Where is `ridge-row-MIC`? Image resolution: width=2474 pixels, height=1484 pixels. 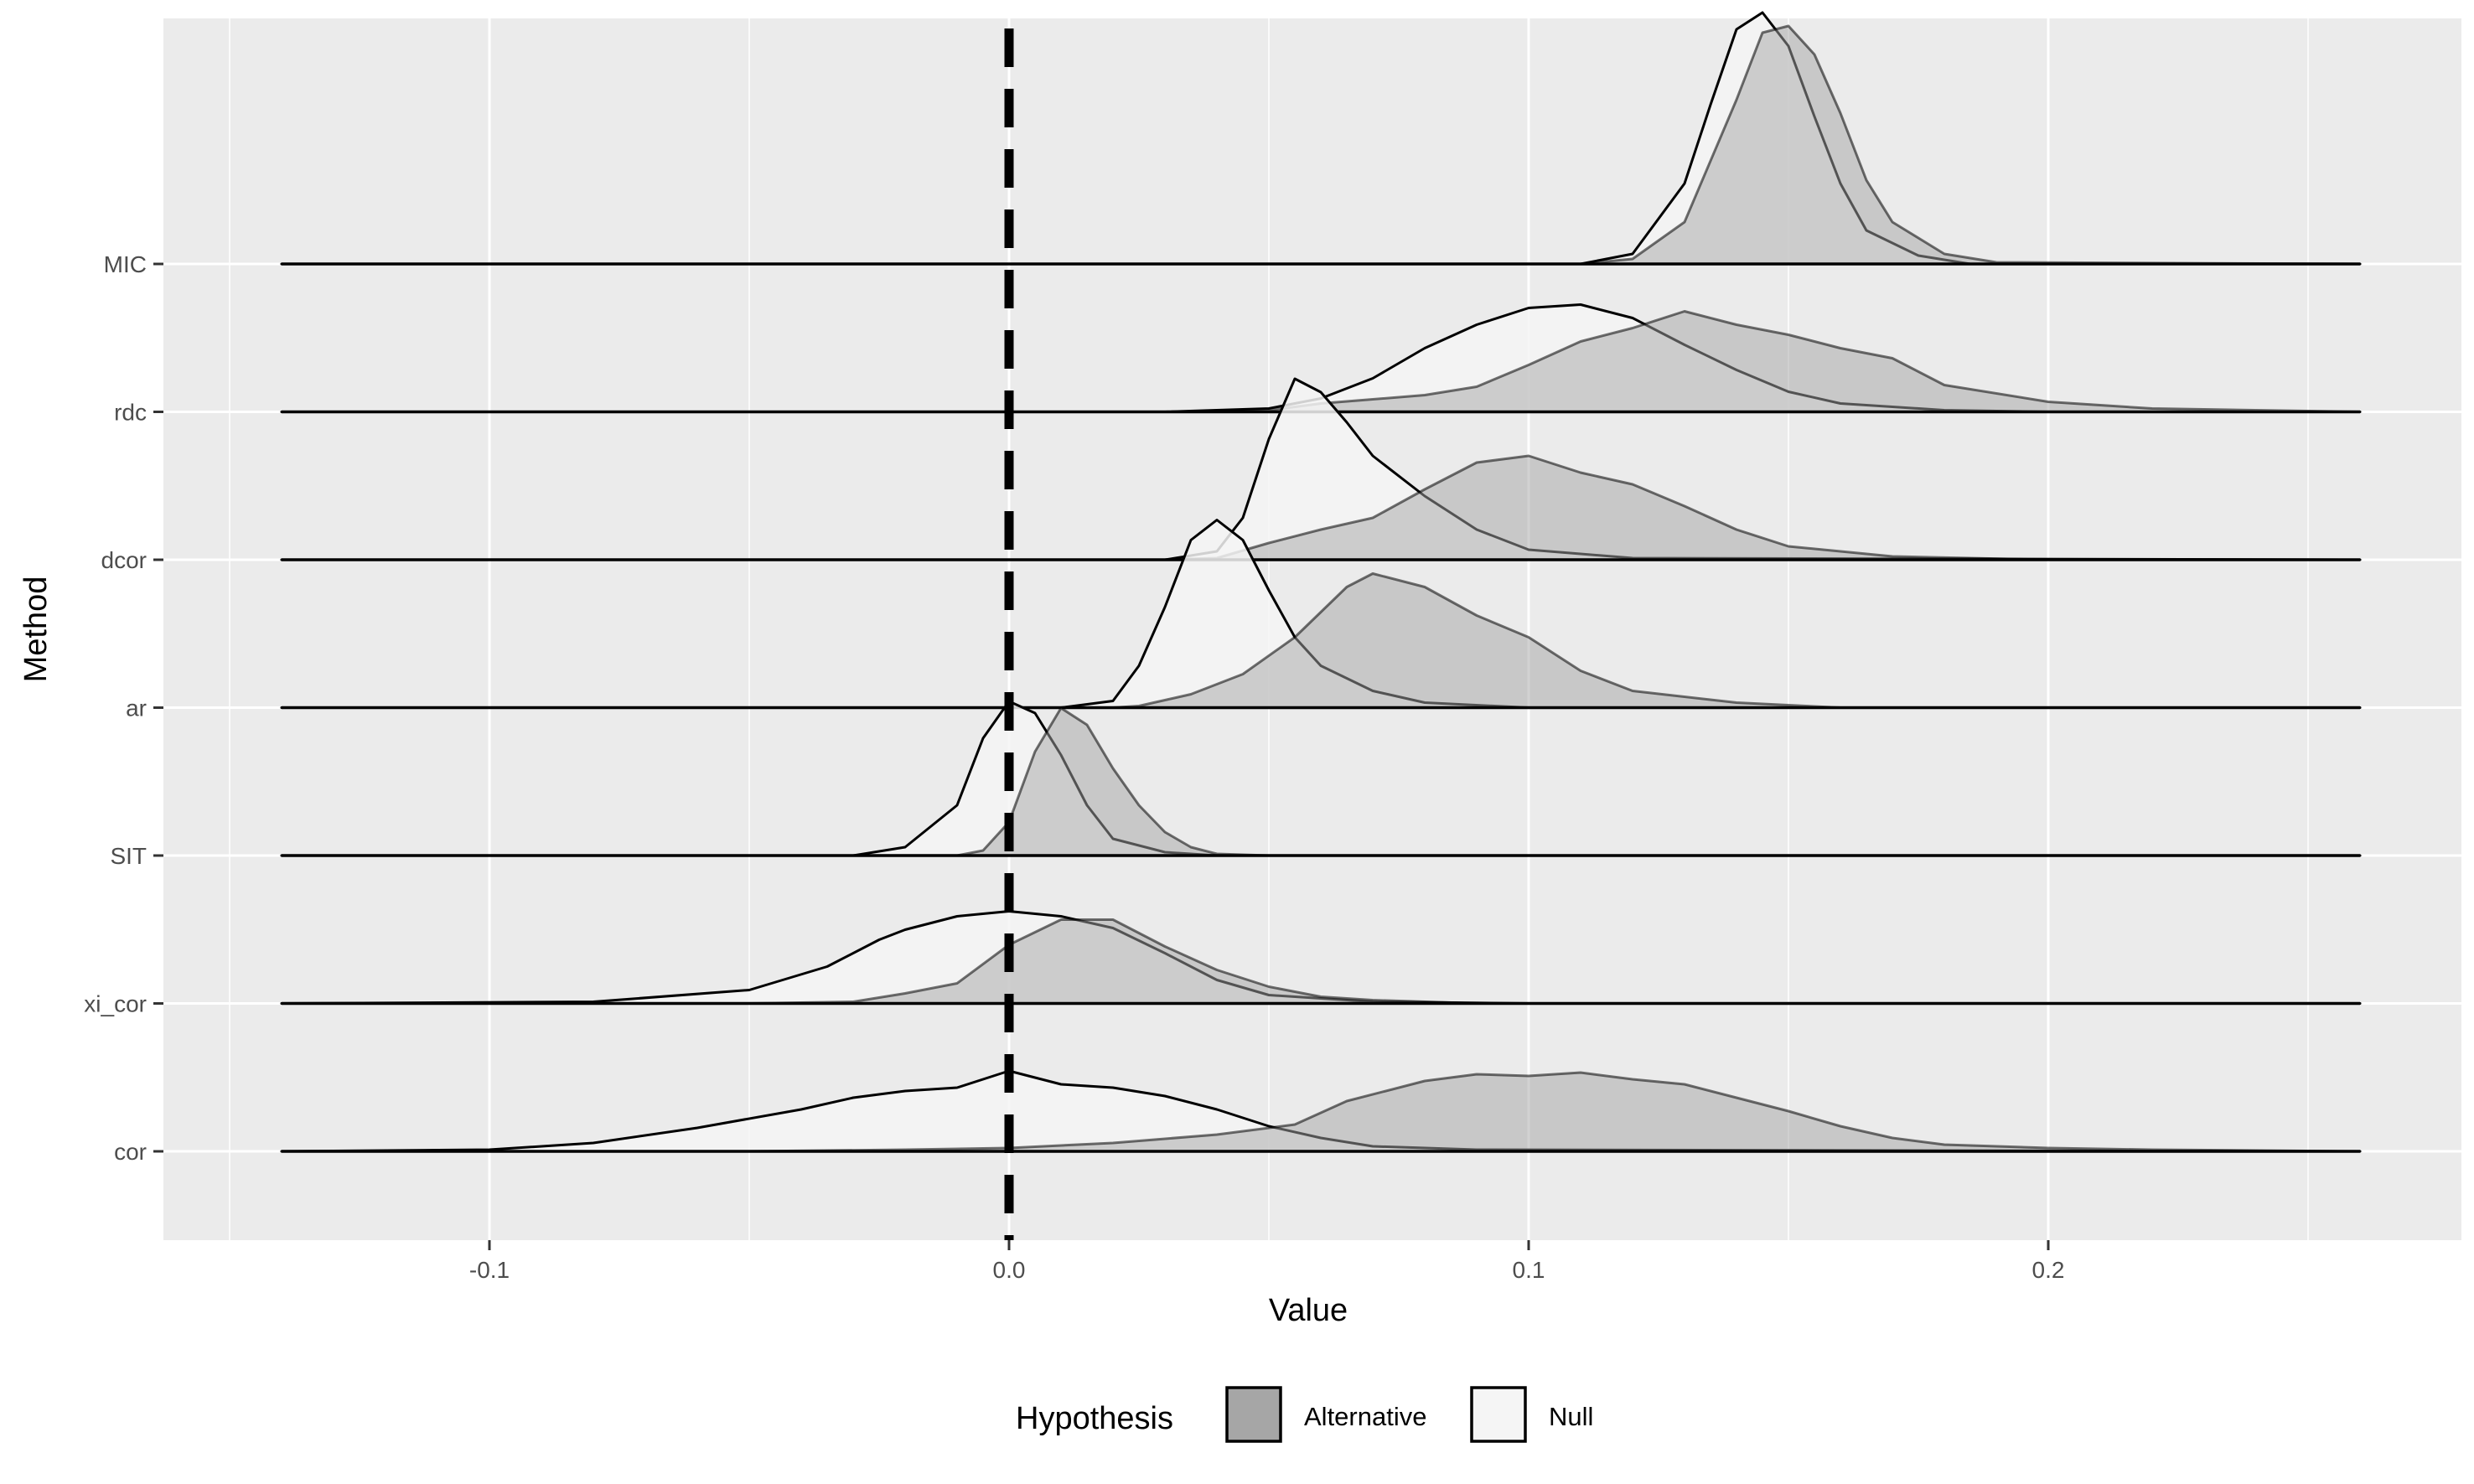 ridge-row-MIC is located at coordinates (1321, 138).